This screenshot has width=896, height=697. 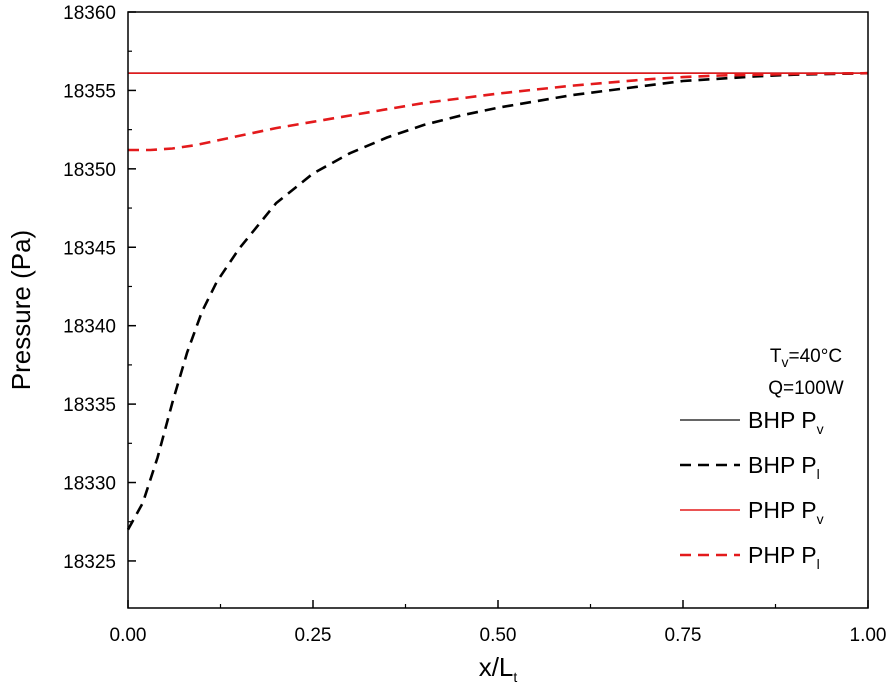 What do you see at coordinates (89, 170) in the screenshot?
I see `y-tick-label: 18350` at bounding box center [89, 170].